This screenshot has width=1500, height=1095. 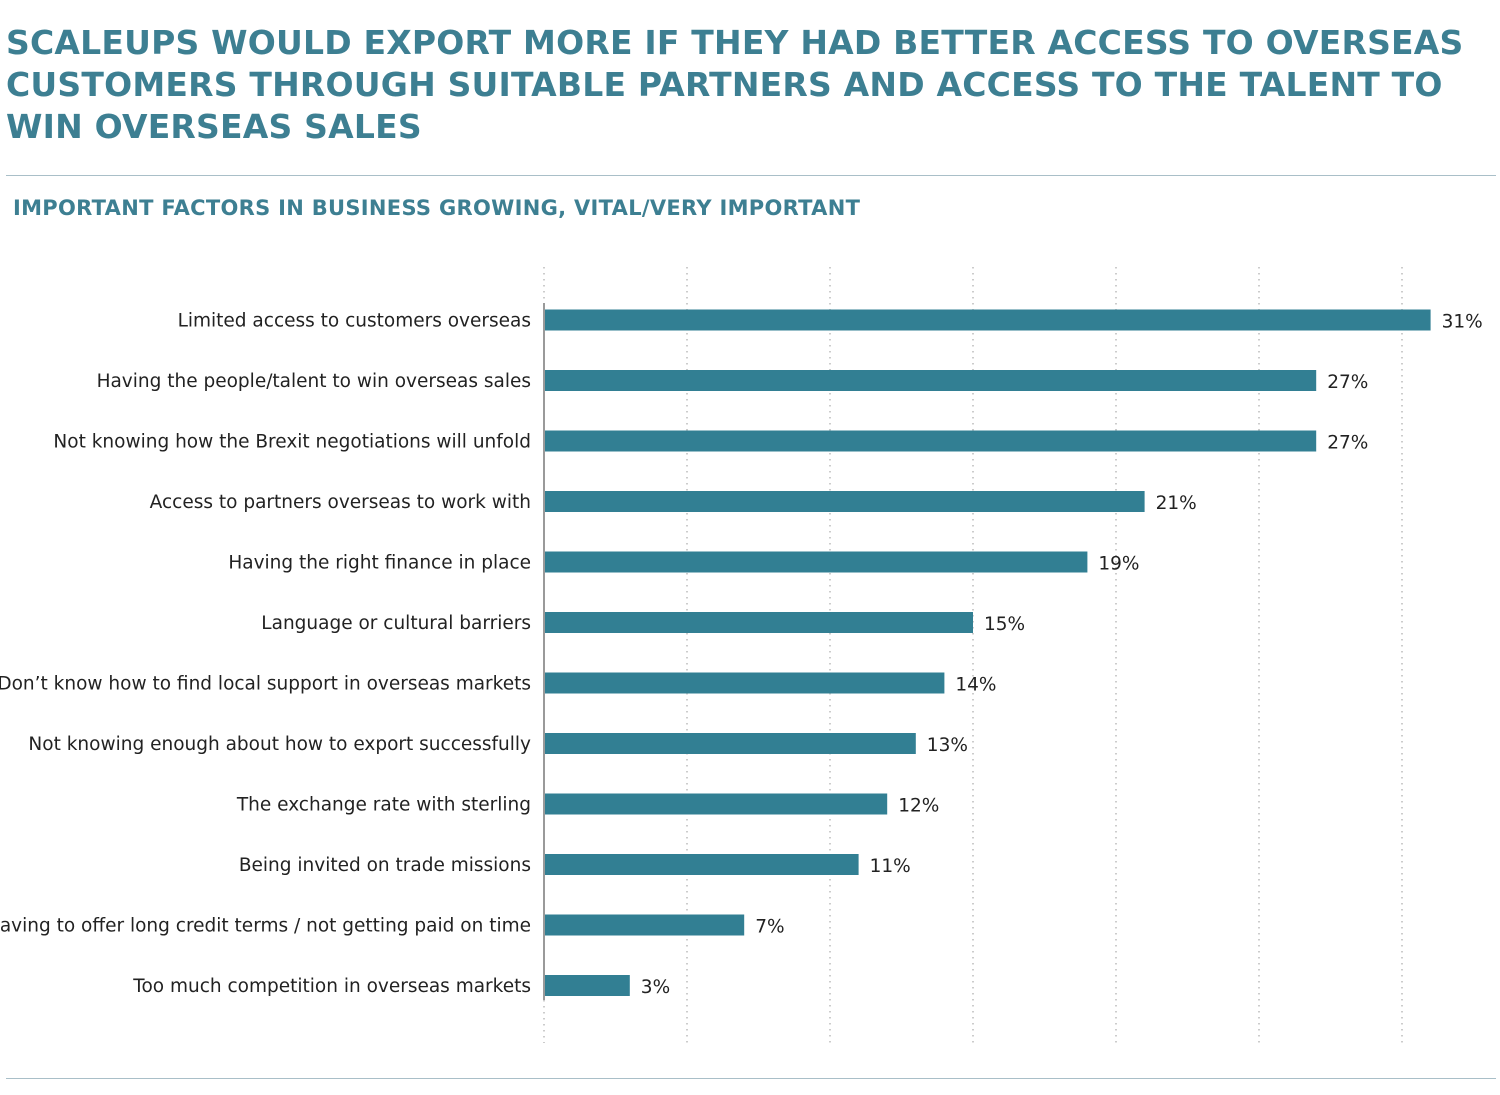 What do you see at coordinates (396, 623) in the screenshot?
I see `category-label: Language or cultural barriers` at bounding box center [396, 623].